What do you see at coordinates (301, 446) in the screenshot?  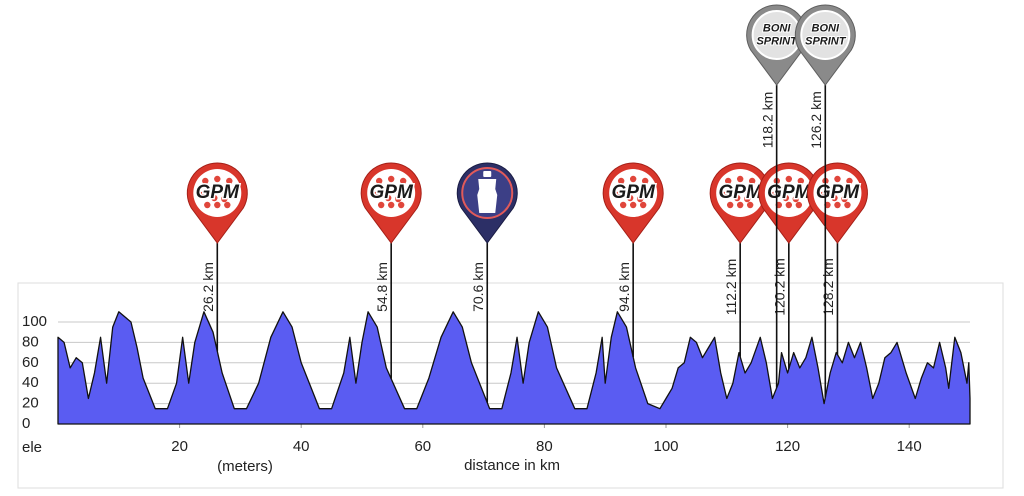 I see `x-tick-label: 40` at bounding box center [301, 446].